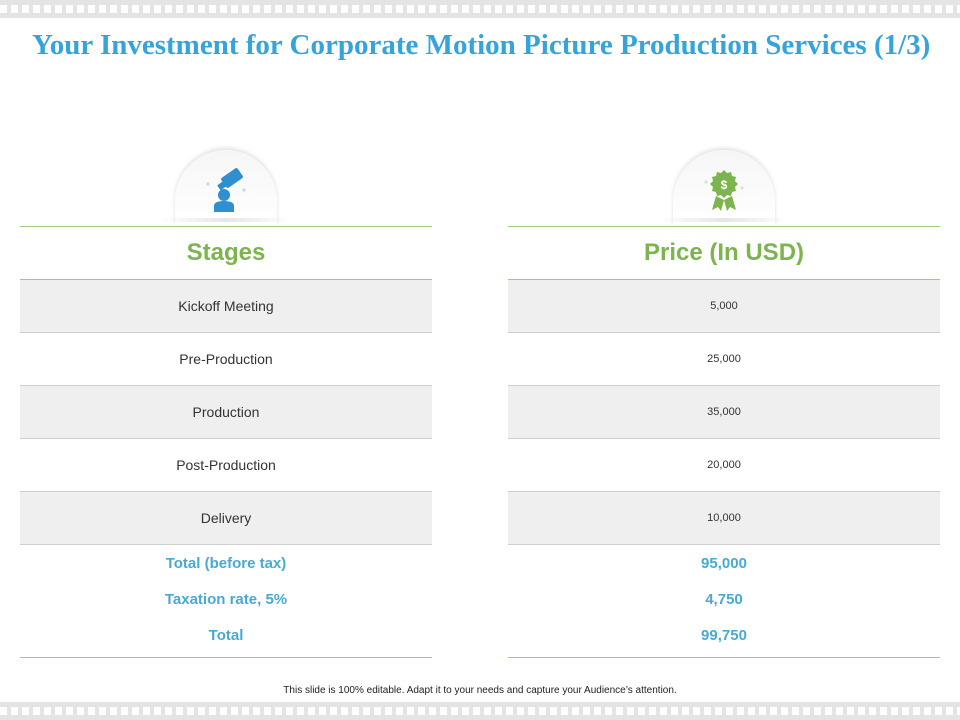 The height and width of the screenshot is (720, 960). Describe the element at coordinates (724, 306) in the screenshot. I see `price-row: 5,000` at that location.